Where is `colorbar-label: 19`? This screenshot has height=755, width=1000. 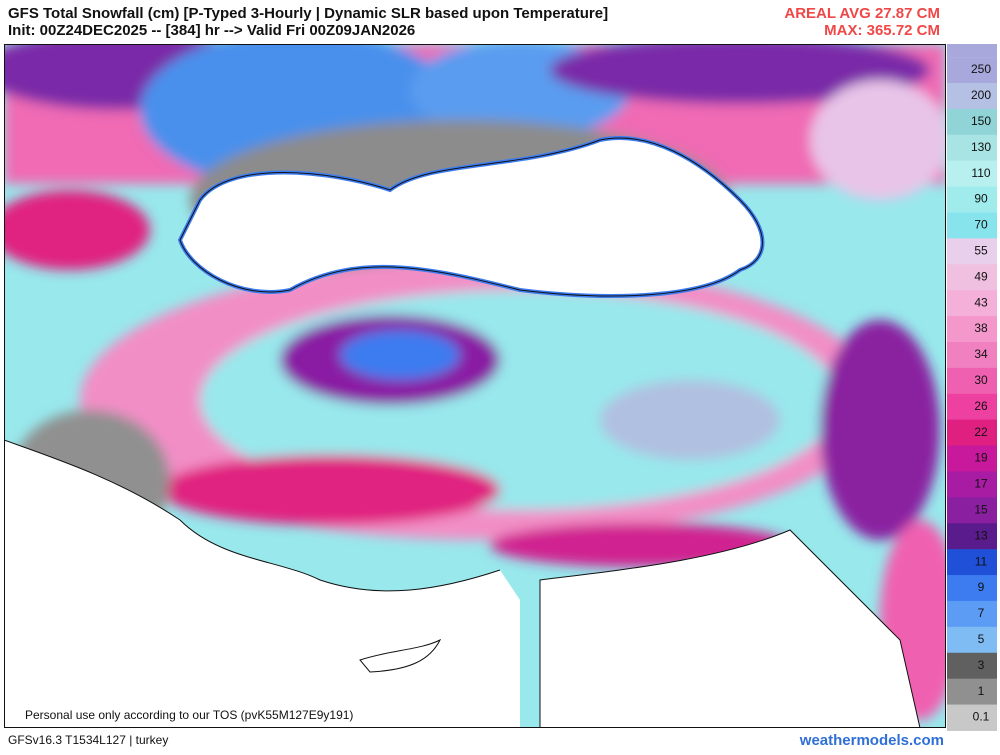
colorbar-label: 19 is located at coordinates (981, 458).